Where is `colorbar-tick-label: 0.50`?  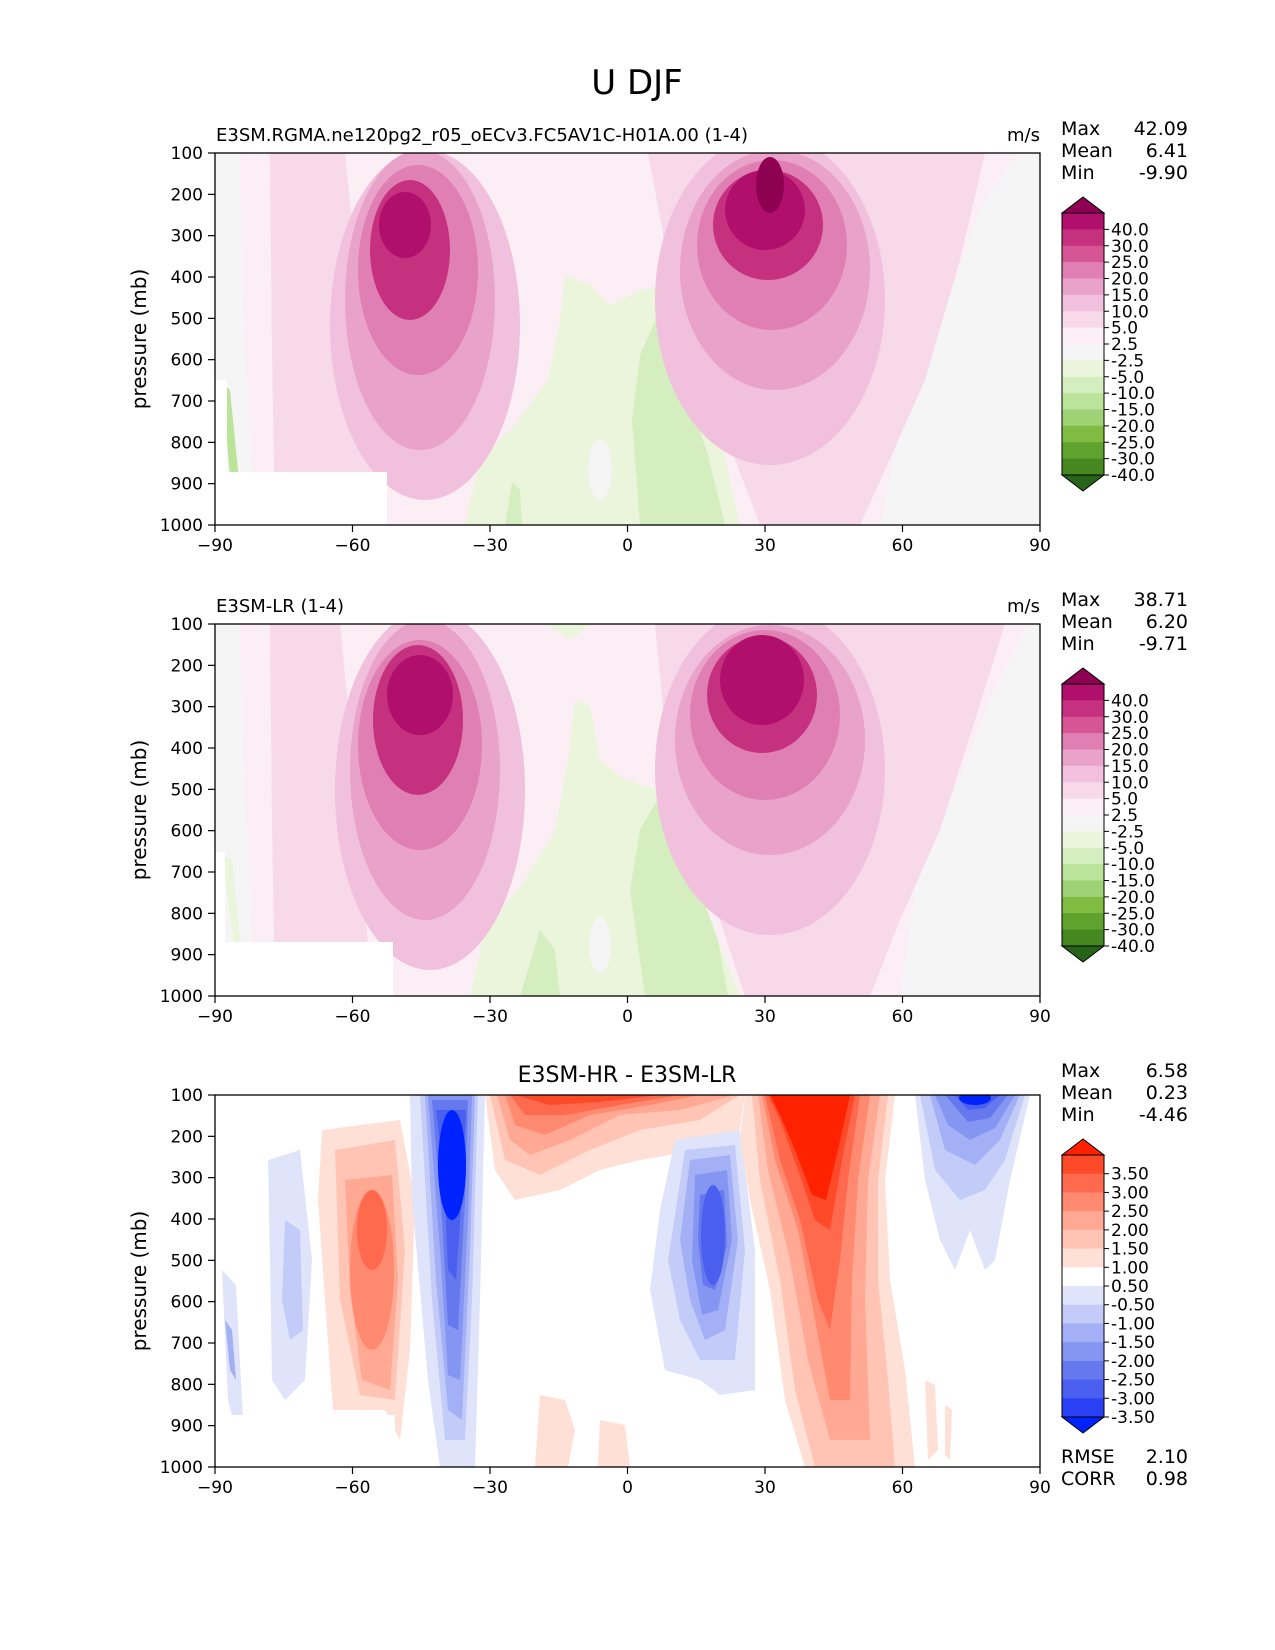 colorbar-tick-label: 0.50 is located at coordinates (1130, 1287).